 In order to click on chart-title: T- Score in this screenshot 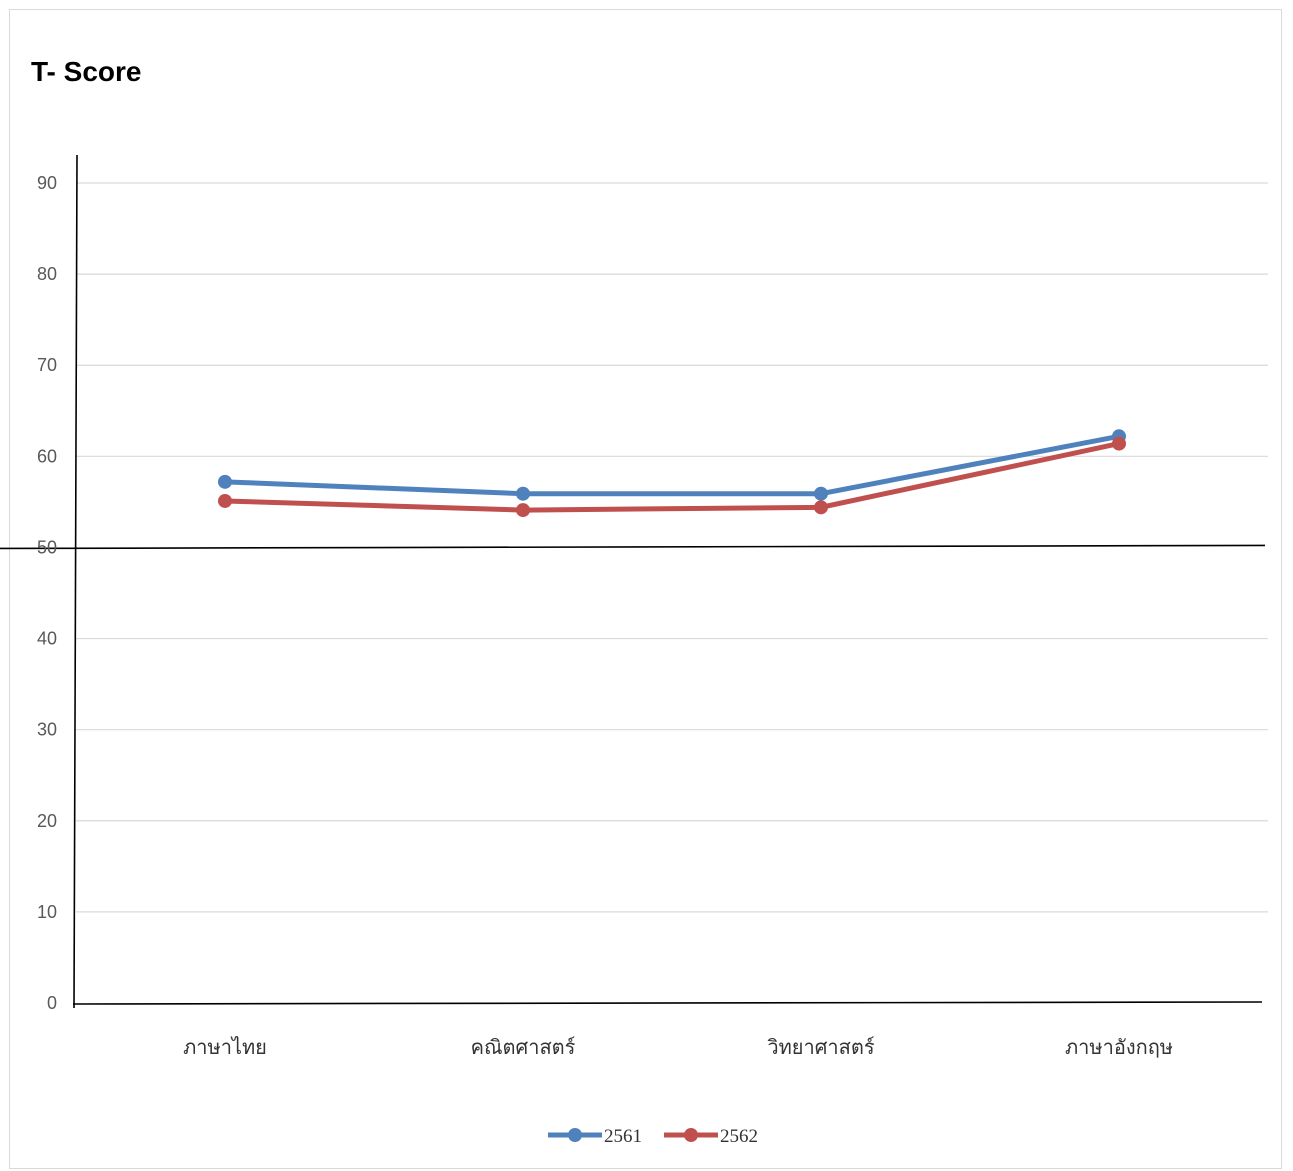, I will do `click(86, 71)`.